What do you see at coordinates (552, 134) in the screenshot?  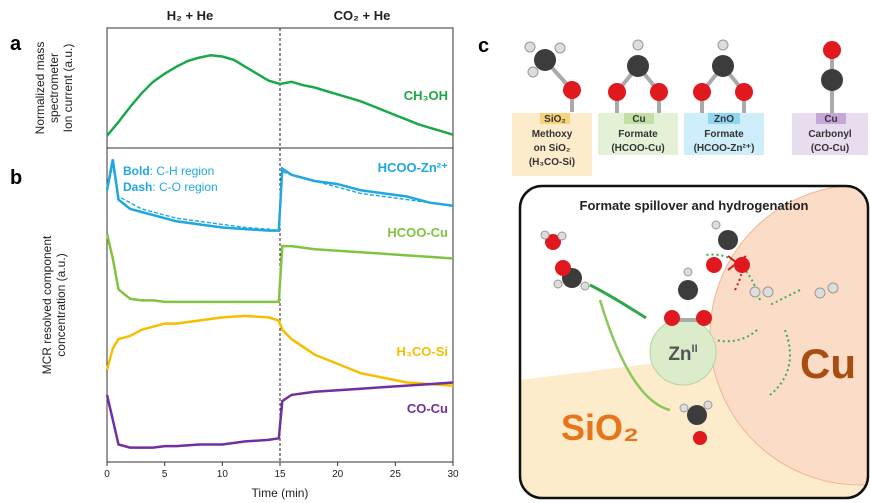 I see `species-label: Methoxy` at bounding box center [552, 134].